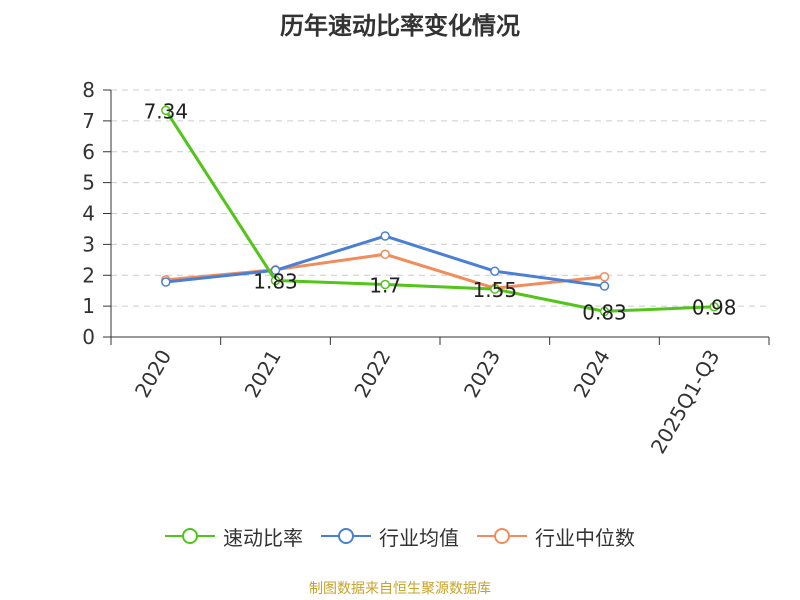 The image size is (800, 600). I want to click on legend-item-quick-ratio: 速动比率, so click(234, 536).